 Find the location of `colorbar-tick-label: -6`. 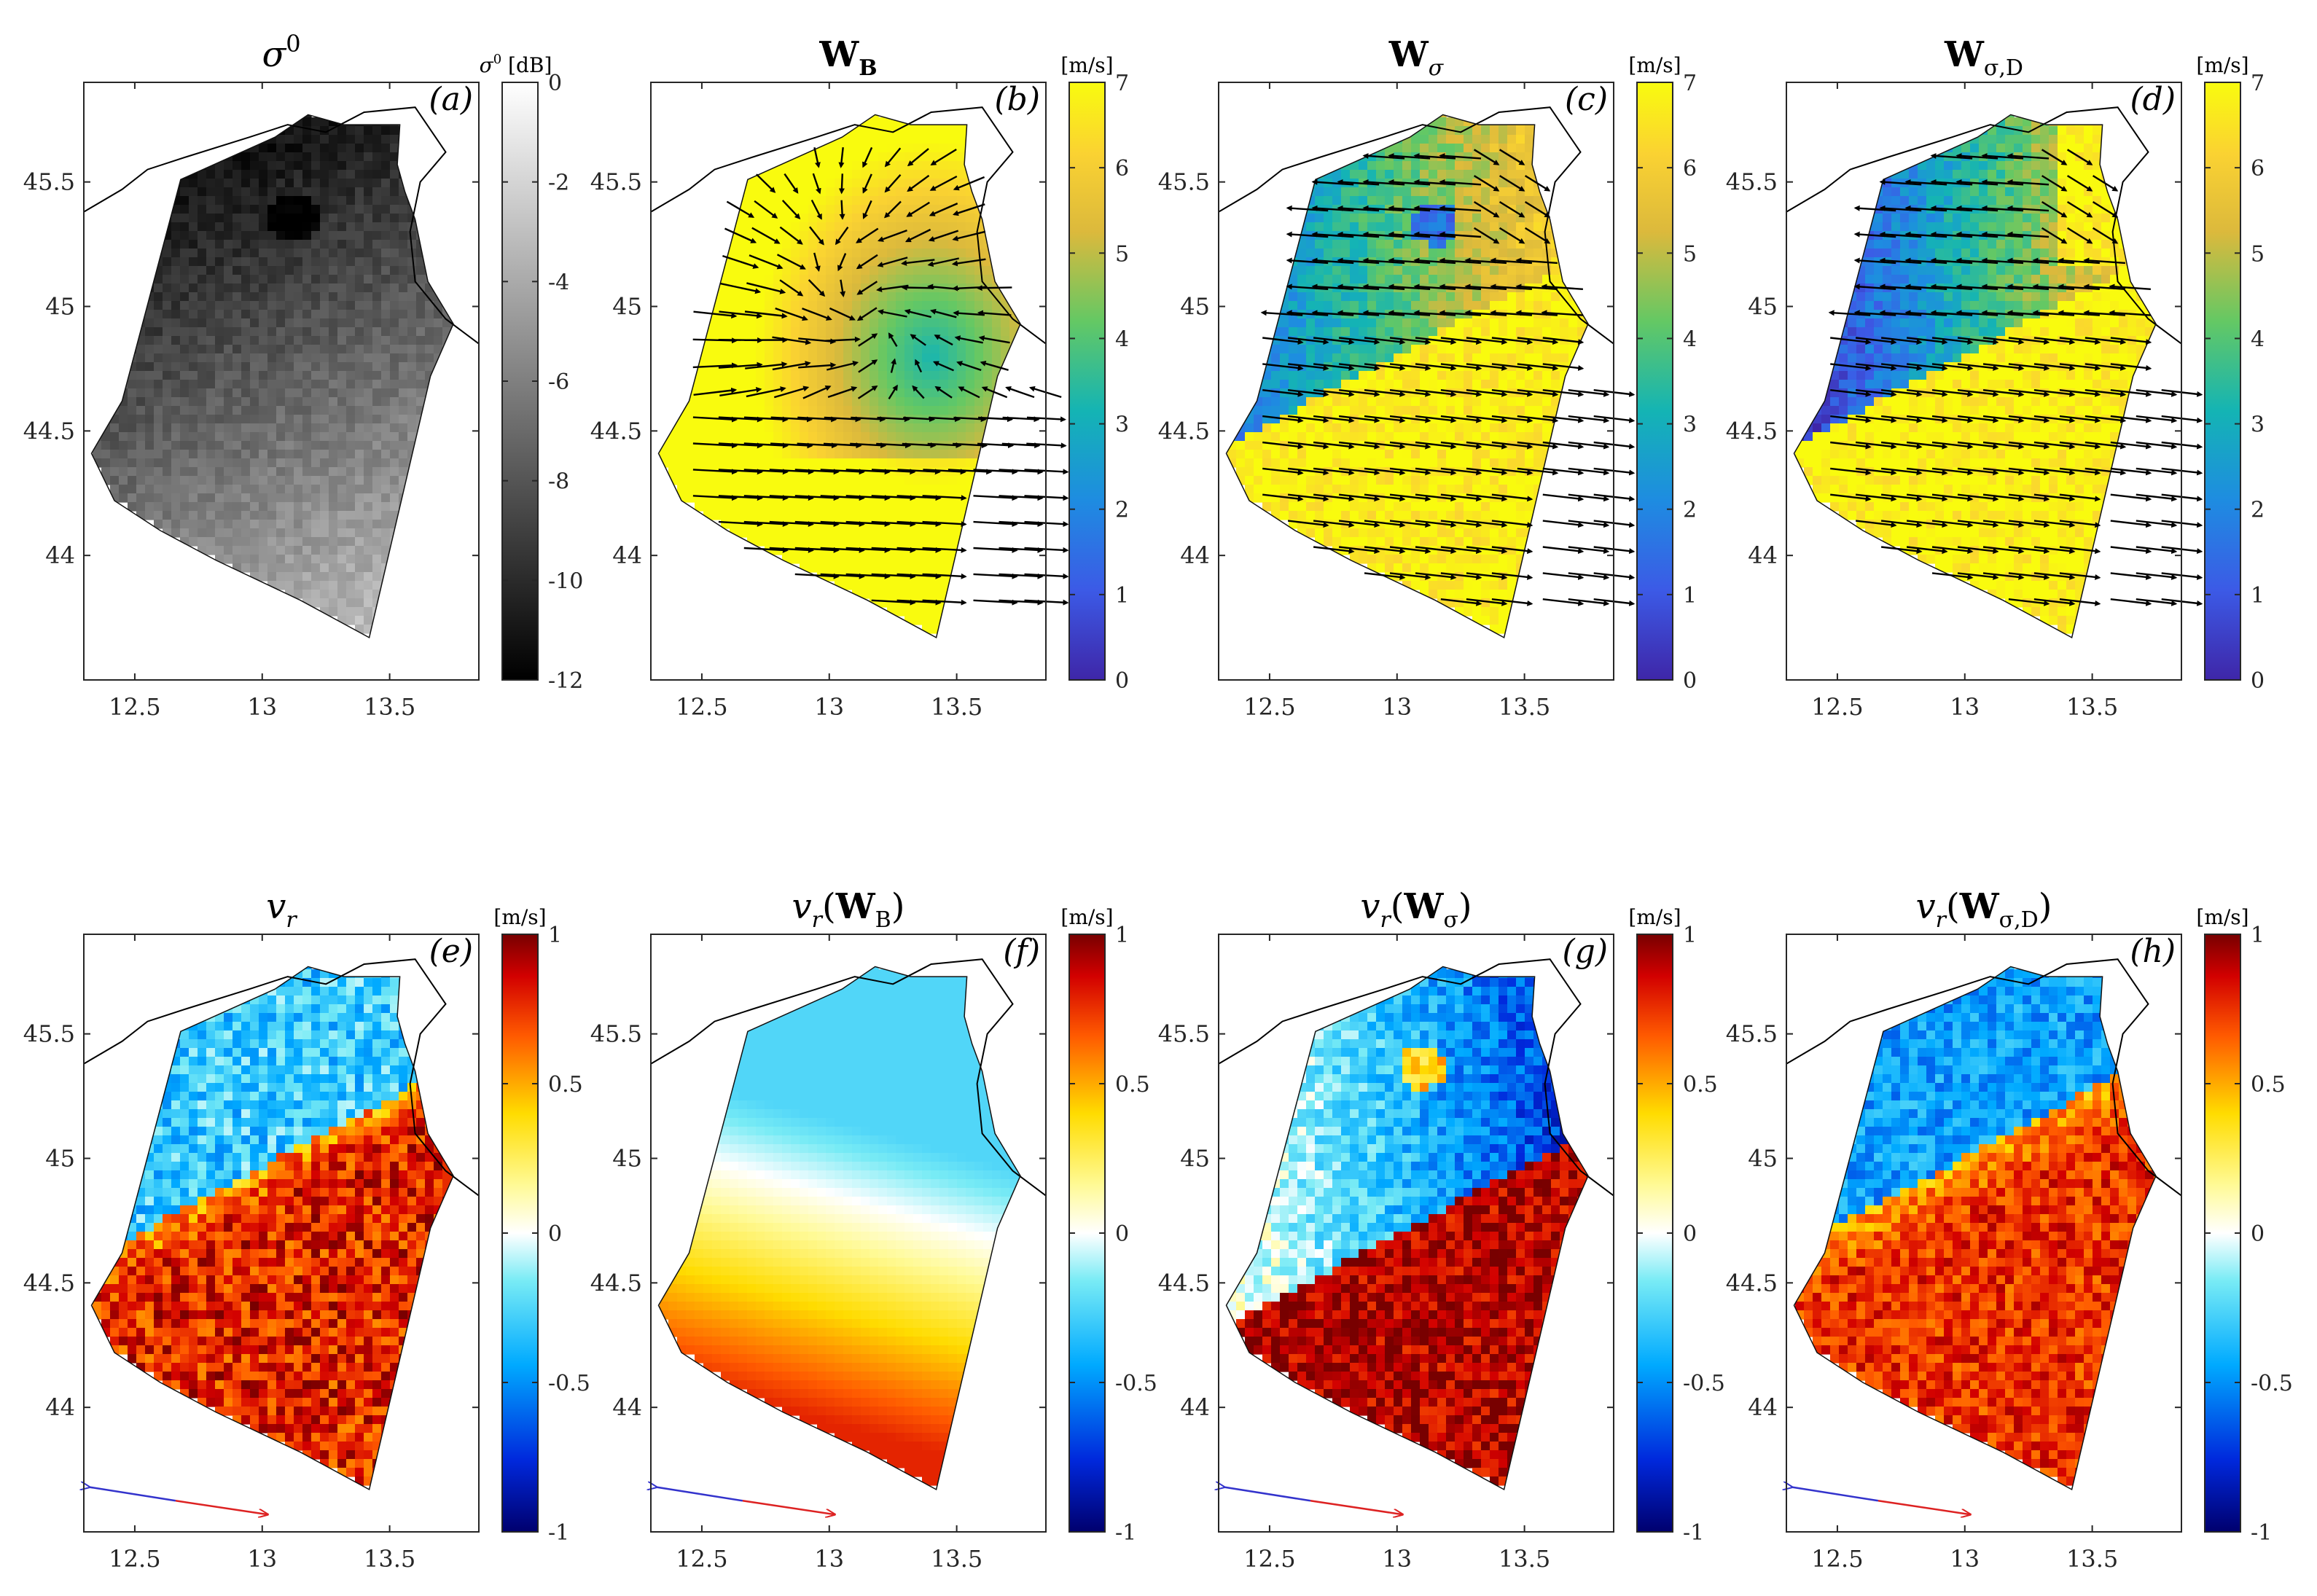

colorbar-tick-label: -6 is located at coordinates (558, 382).